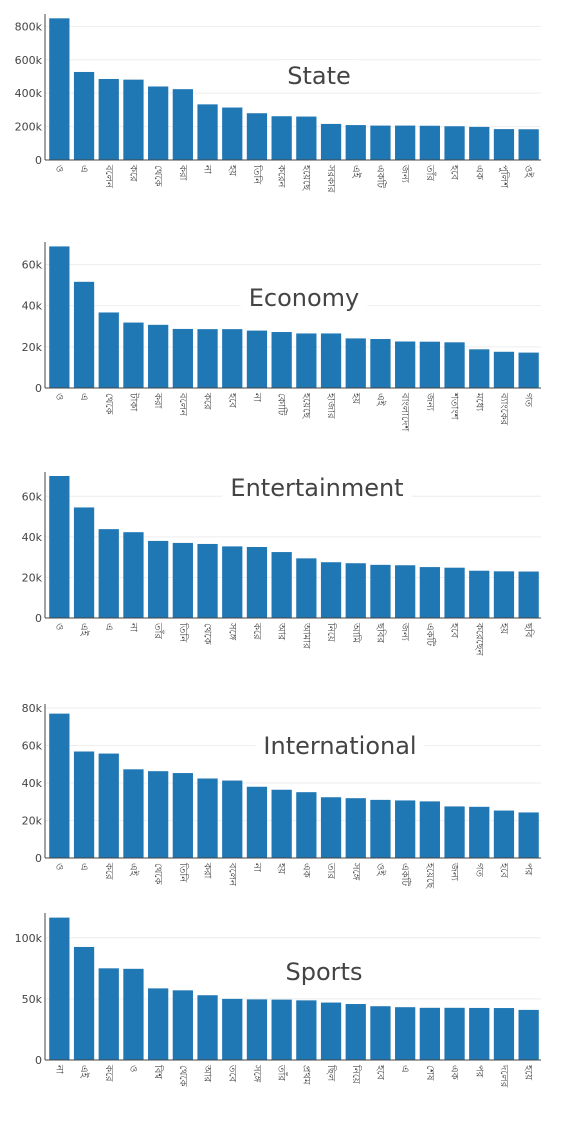 The image size is (568, 1126). I want to click on x-tick-label: আর, so click(281, 631).